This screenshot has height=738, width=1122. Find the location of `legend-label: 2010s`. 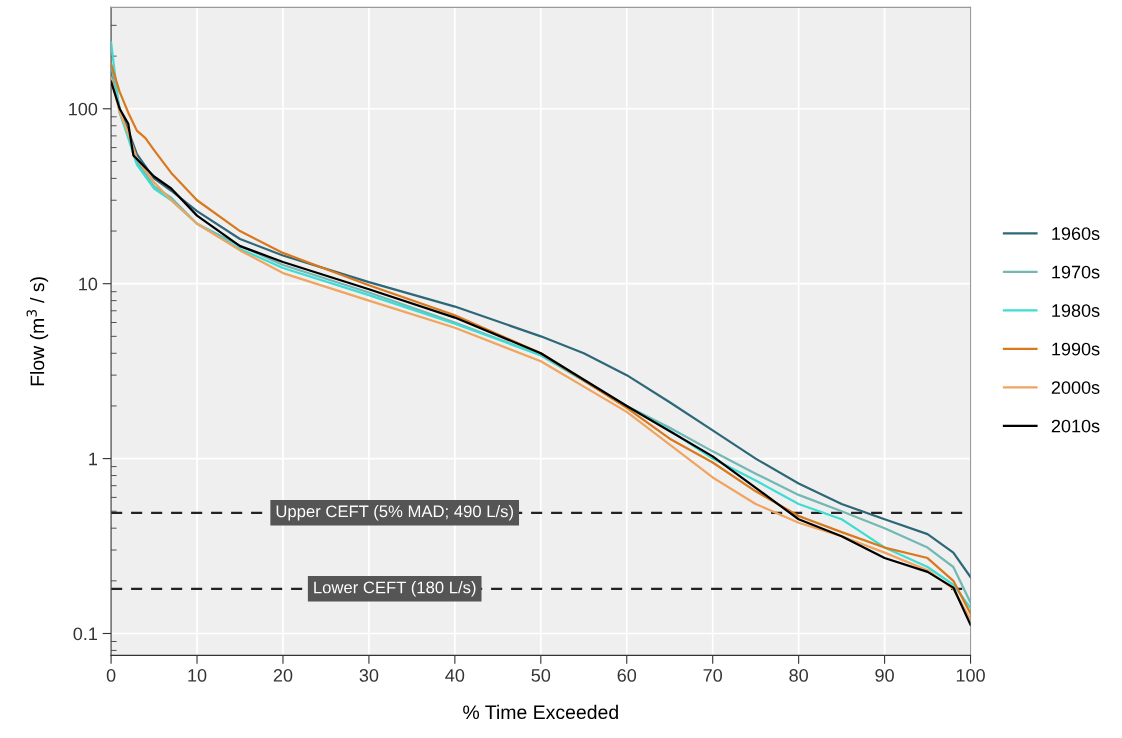

legend-label: 2010s is located at coordinates (1075, 426).